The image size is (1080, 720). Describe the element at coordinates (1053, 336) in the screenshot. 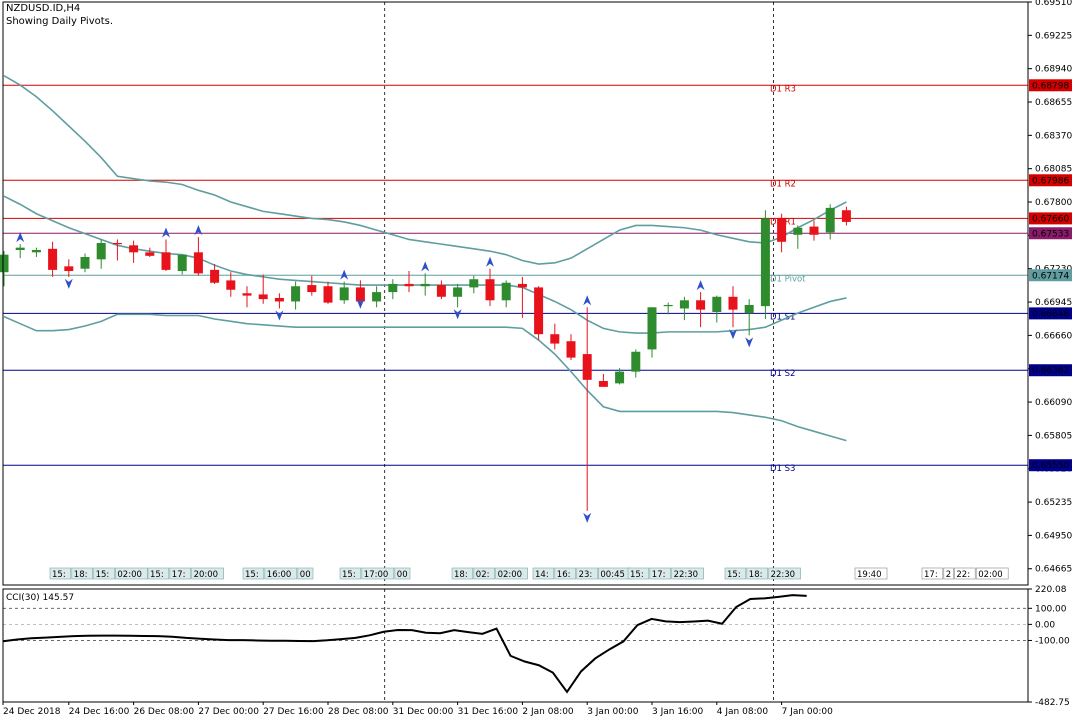

I see `price-axis-label: 0.66660` at that location.